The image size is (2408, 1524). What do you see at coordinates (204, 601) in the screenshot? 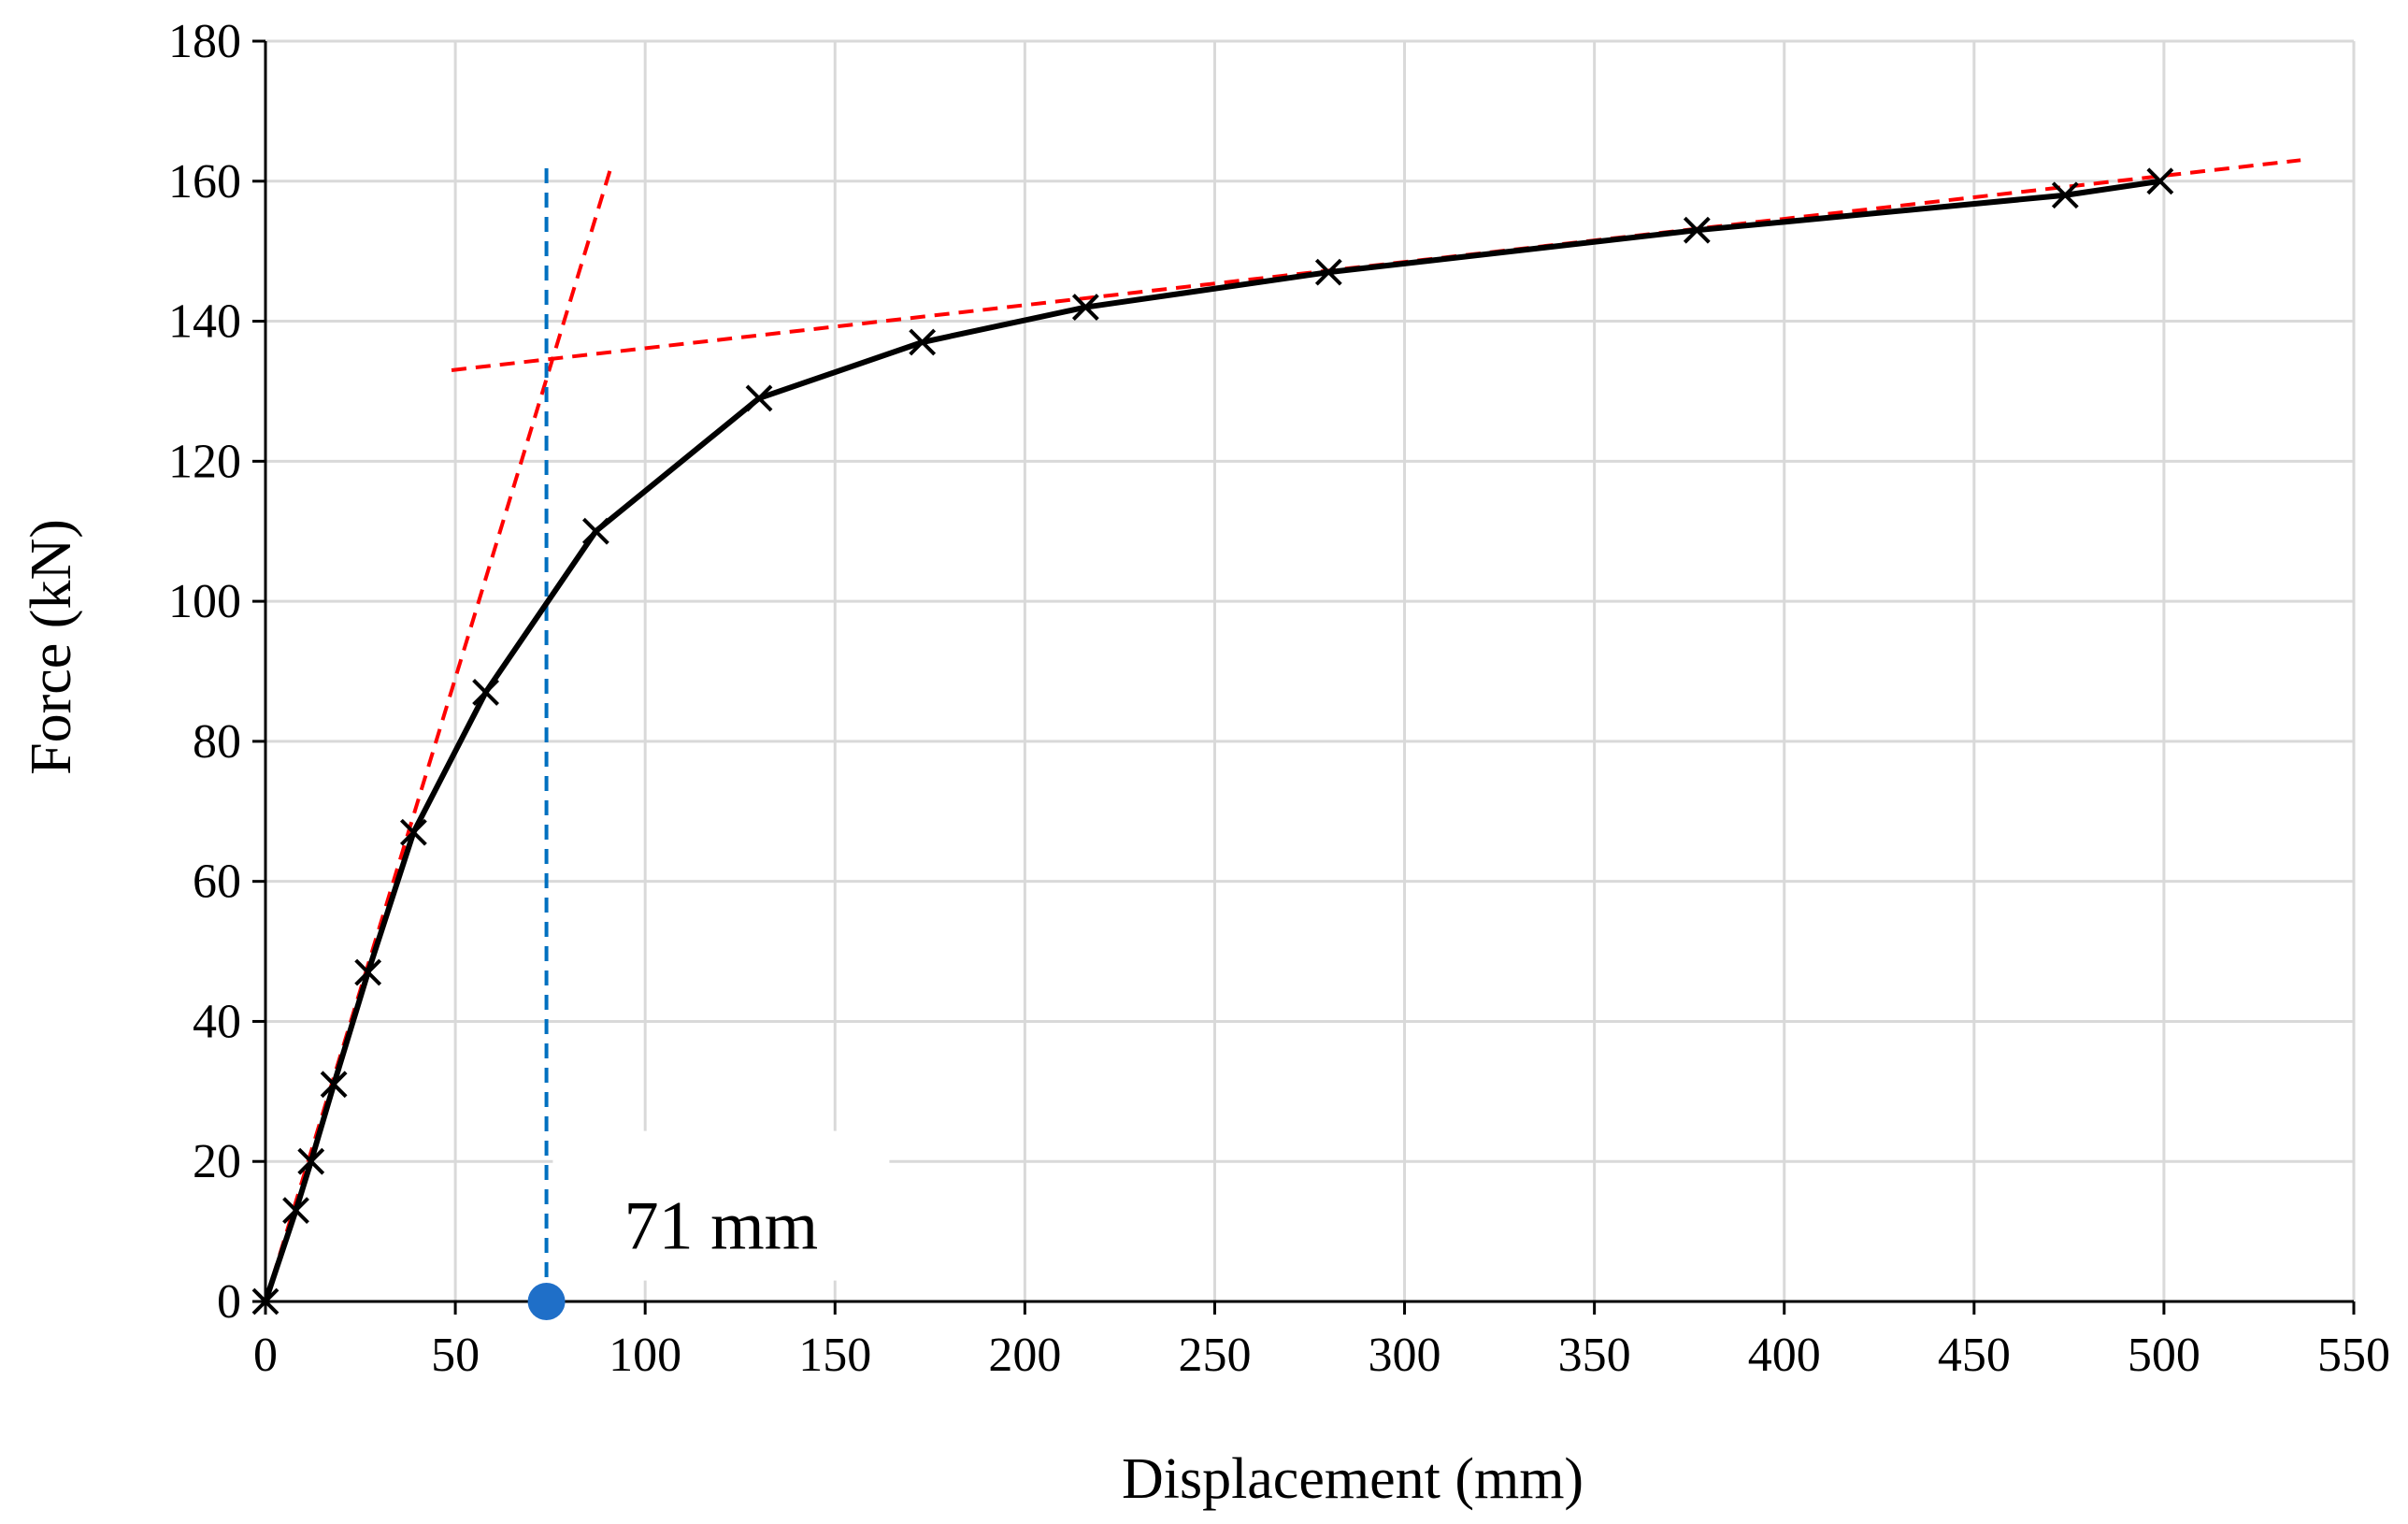
I see `y-tick-label: 100` at bounding box center [204, 601].